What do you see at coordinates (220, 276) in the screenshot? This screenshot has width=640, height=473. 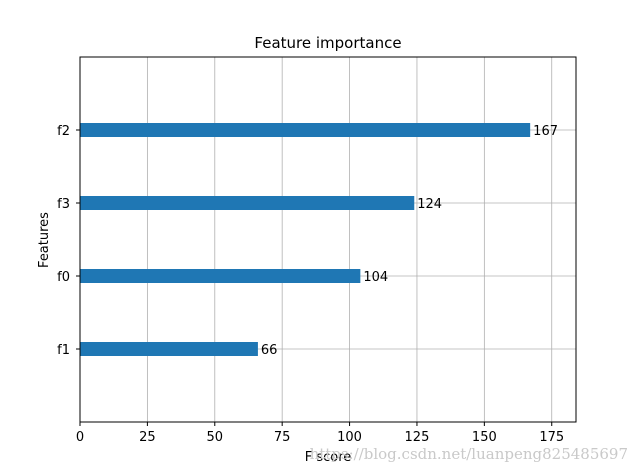 I see `bar-f0` at bounding box center [220, 276].